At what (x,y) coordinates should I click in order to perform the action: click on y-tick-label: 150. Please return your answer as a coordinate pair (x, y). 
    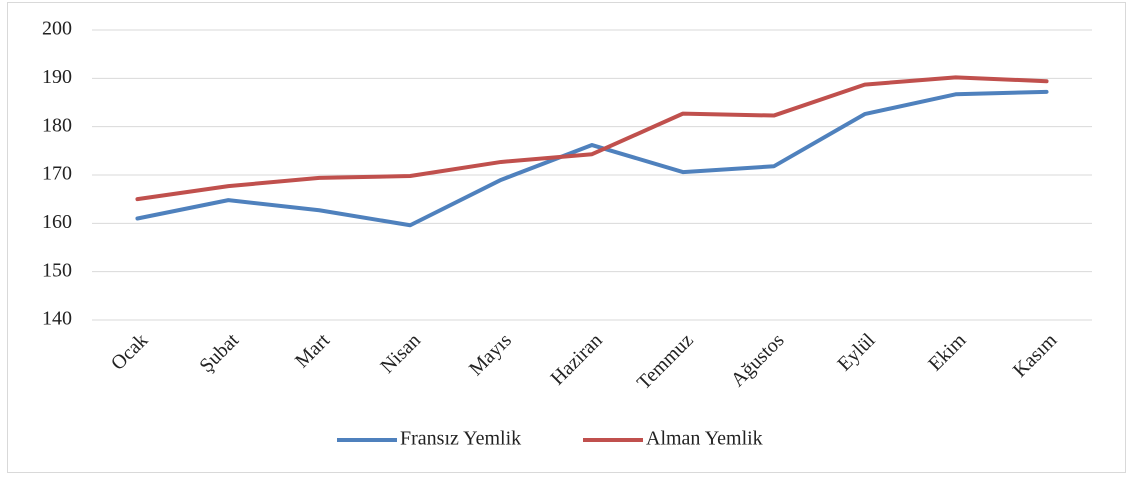
    Looking at the image, I should click on (57, 270).